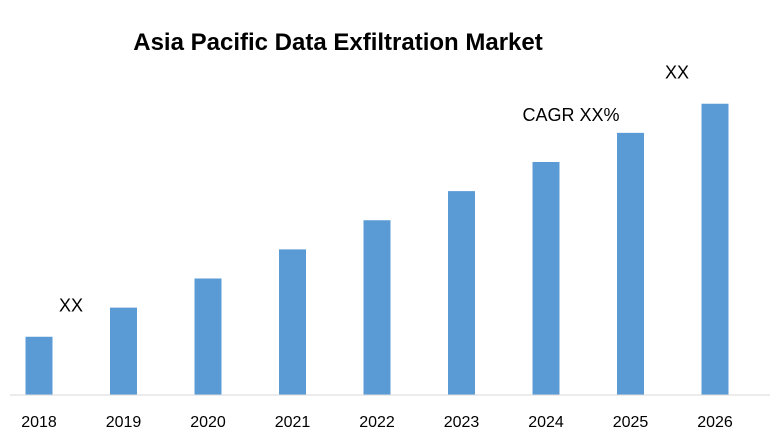  What do you see at coordinates (715, 422) in the screenshot?
I see `x-tick-label-2026: 2026` at bounding box center [715, 422].